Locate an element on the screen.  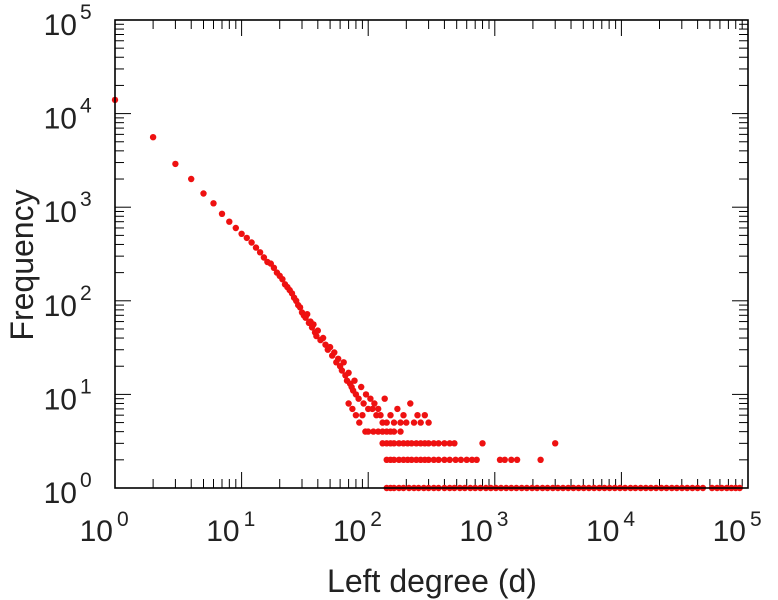
x-tick-exponent: 1 is located at coordinates (250, 519).